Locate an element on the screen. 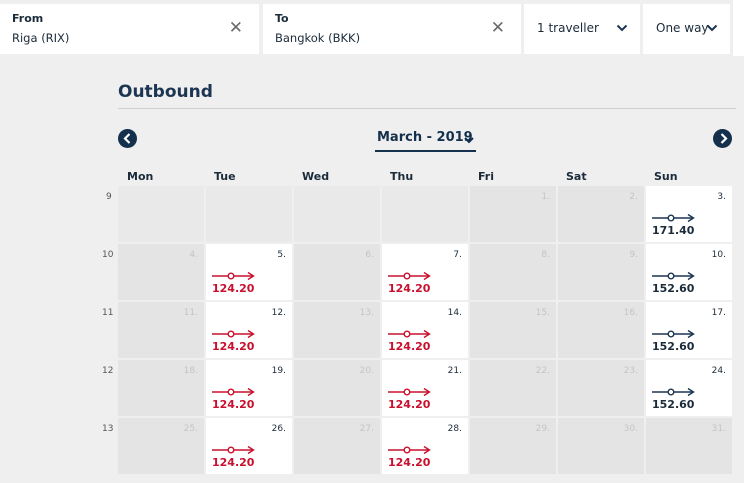  next-month-button is located at coordinates (722, 138).